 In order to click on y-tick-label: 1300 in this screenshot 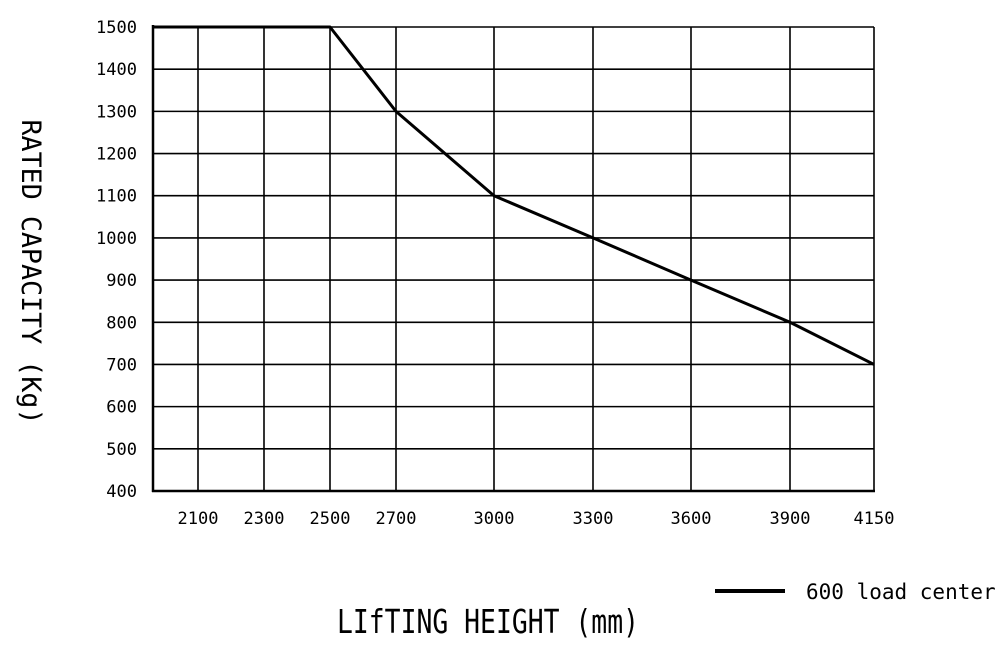, I will do `click(116, 112)`.